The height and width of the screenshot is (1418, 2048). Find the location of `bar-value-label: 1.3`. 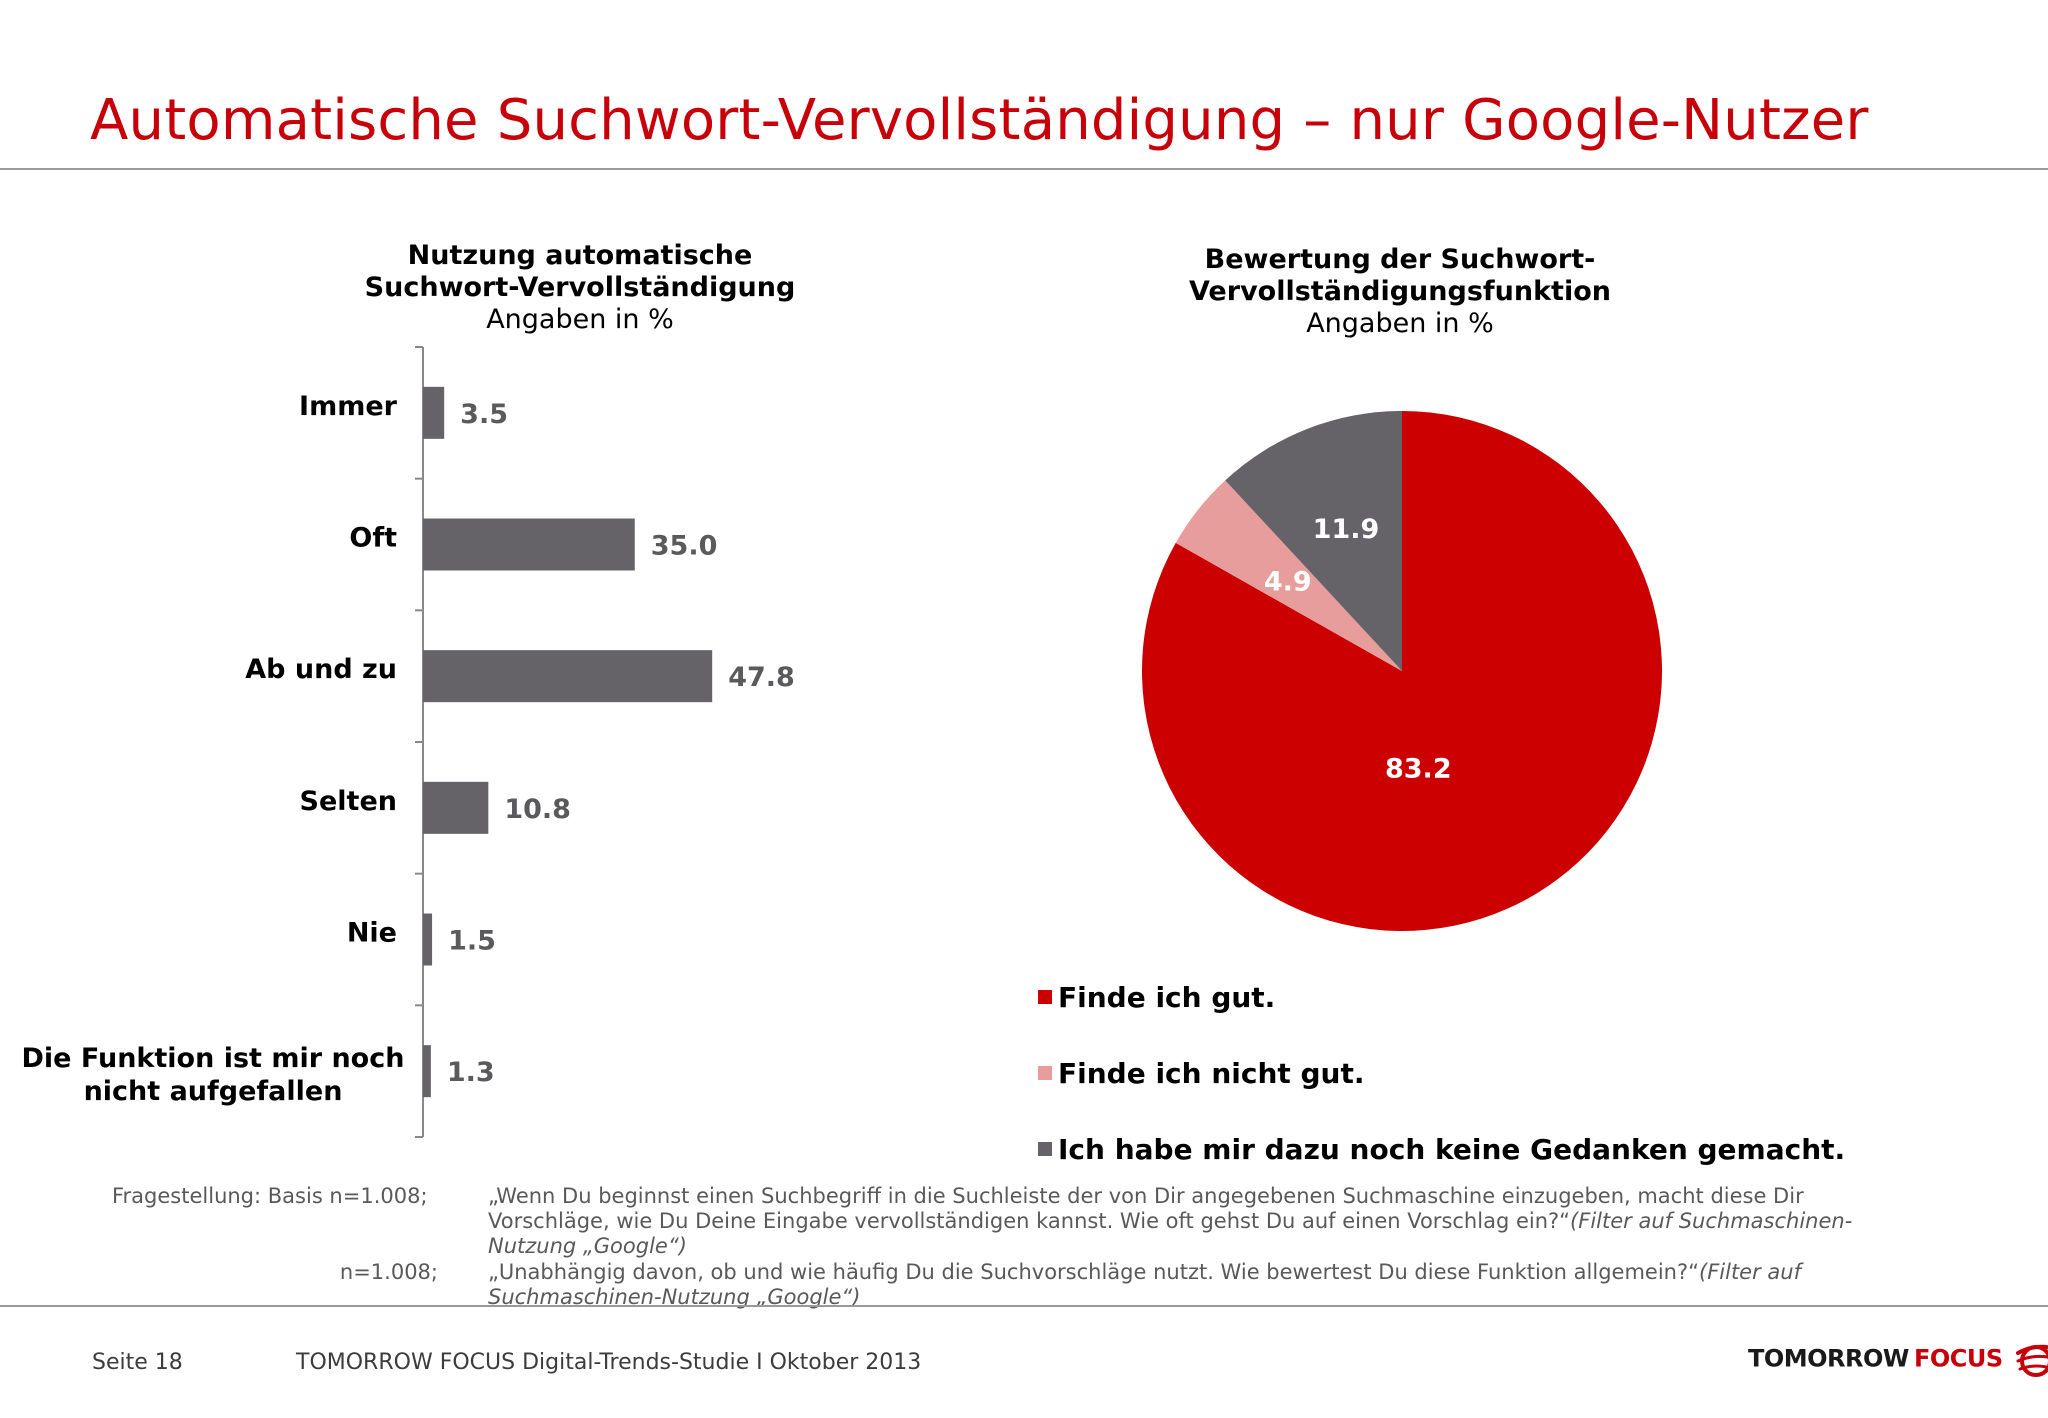

bar-value-label: 1.3 is located at coordinates (471, 1072).